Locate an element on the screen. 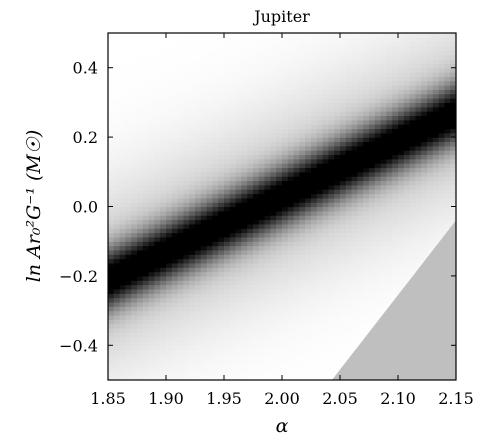 The height and width of the screenshot is (438, 490). y-tick-label: −0.4 is located at coordinates (78, 345).